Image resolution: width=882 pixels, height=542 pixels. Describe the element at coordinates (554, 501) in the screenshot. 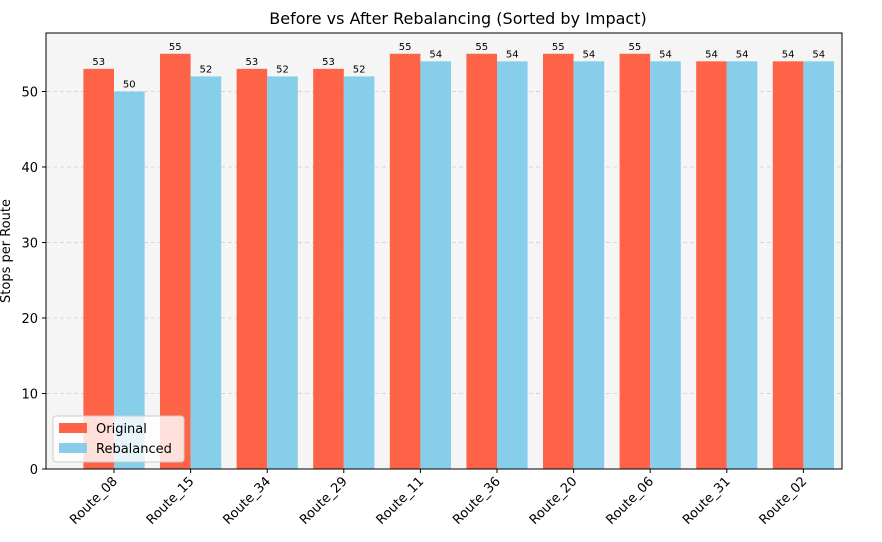

I see `x-tick-label: Route_20` at that location.